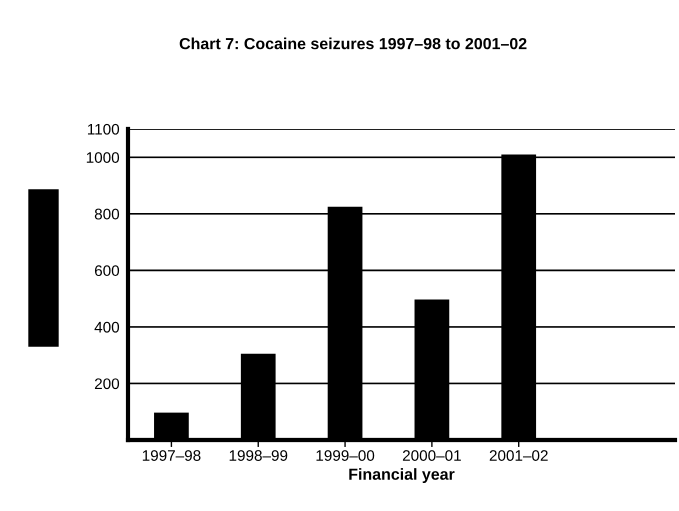 The image size is (679, 511). I want to click on x-axis-title: Financial year, so click(402, 476).